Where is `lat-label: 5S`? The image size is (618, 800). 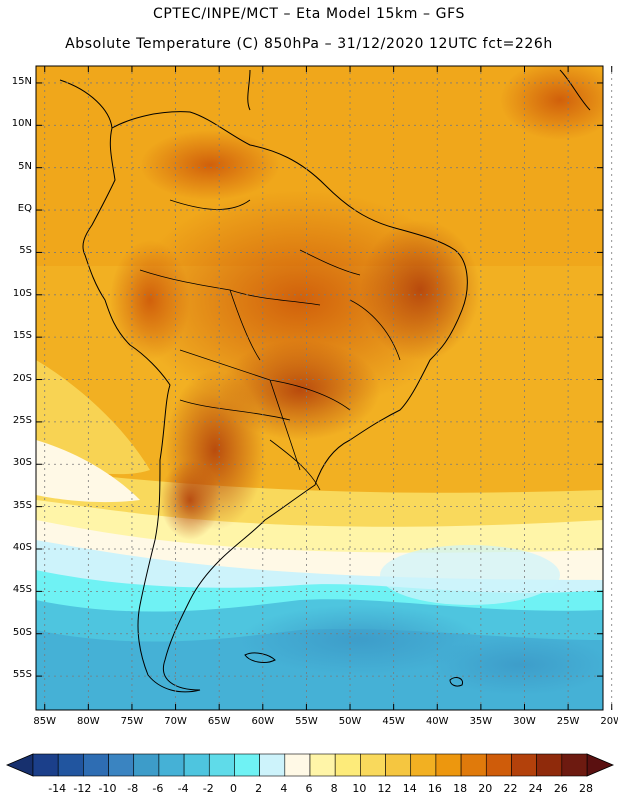 lat-label: 5S is located at coordinates (25, 251).